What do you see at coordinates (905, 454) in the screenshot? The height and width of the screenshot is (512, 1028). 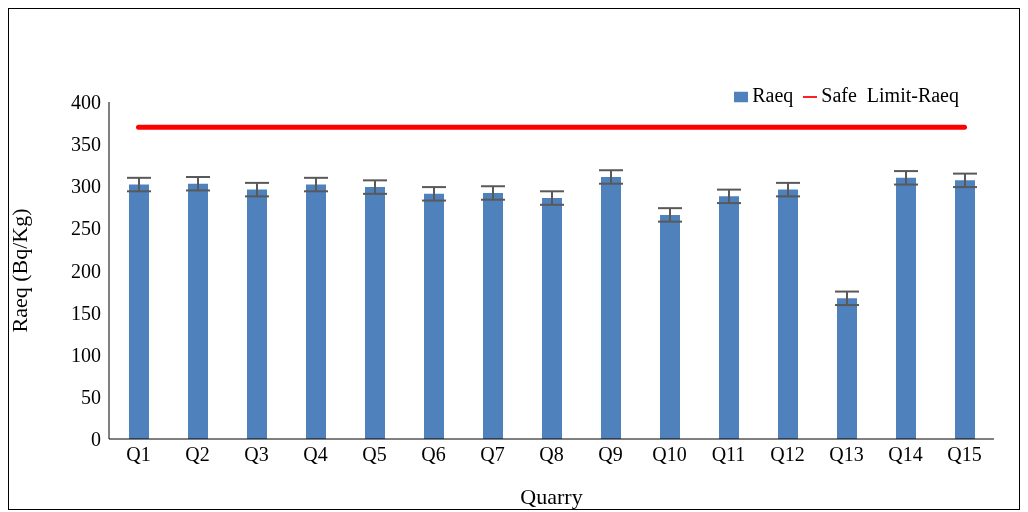 I see `x-tick-label: Q14` at bounding box center [905, 454].